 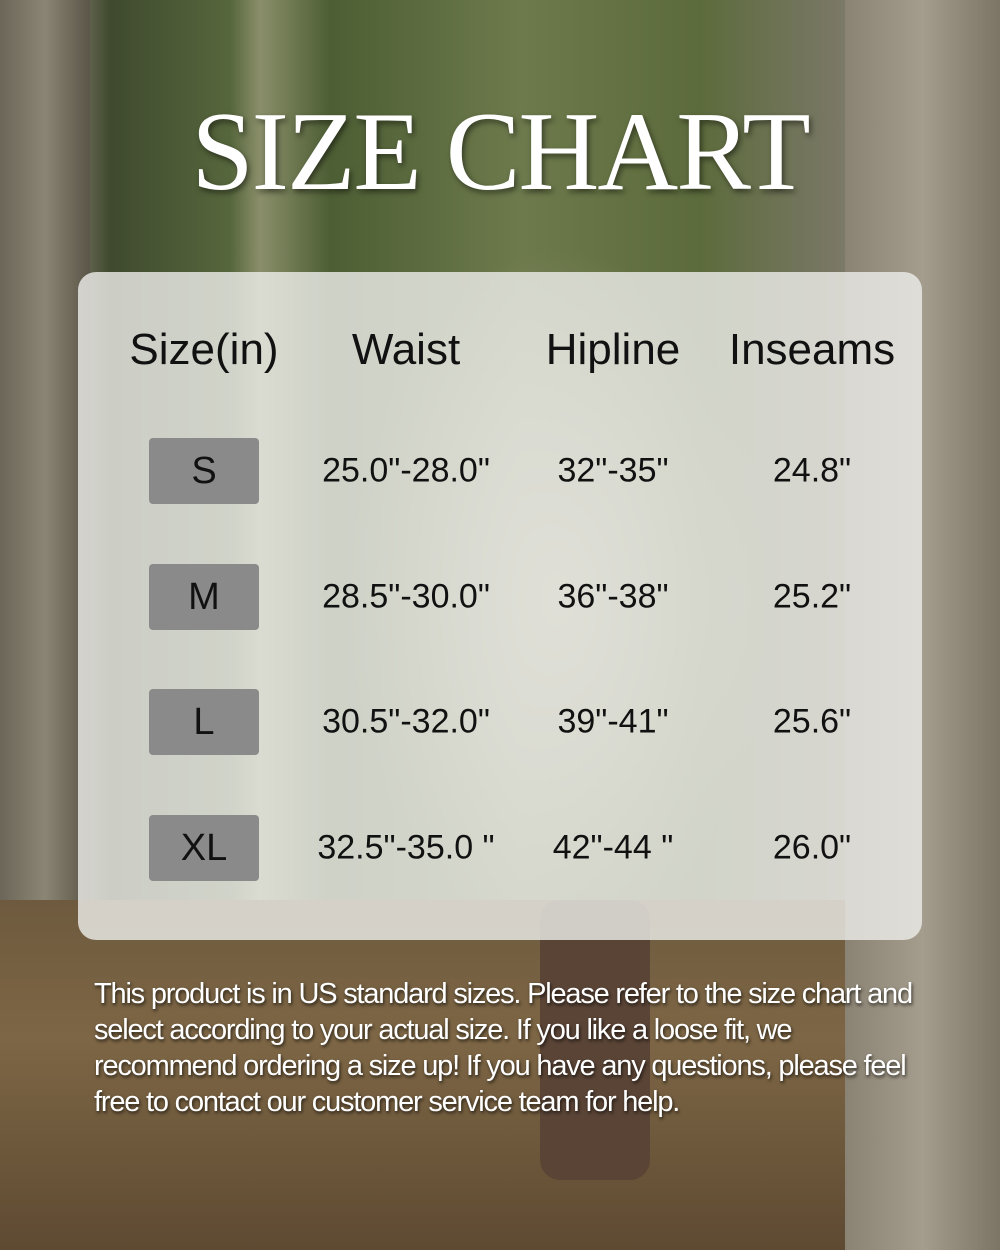 What do you see at coordinates (204, 597) in the screenshot?
I see `size-badge: M` at bounding box center [204, 597].